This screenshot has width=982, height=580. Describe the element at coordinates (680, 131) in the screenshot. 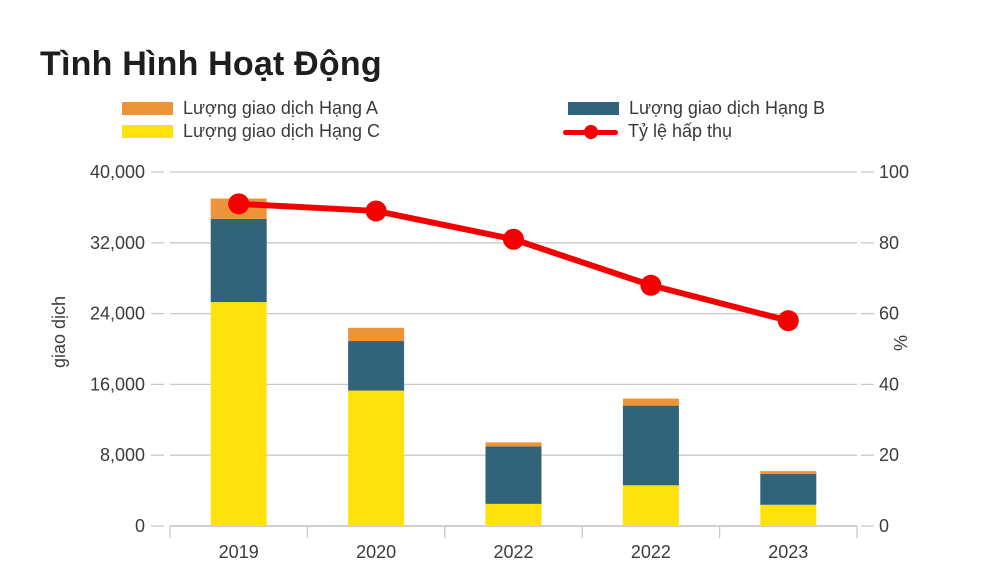

I see `legend-label: Tỷ lệ hấp thụ` at that location.